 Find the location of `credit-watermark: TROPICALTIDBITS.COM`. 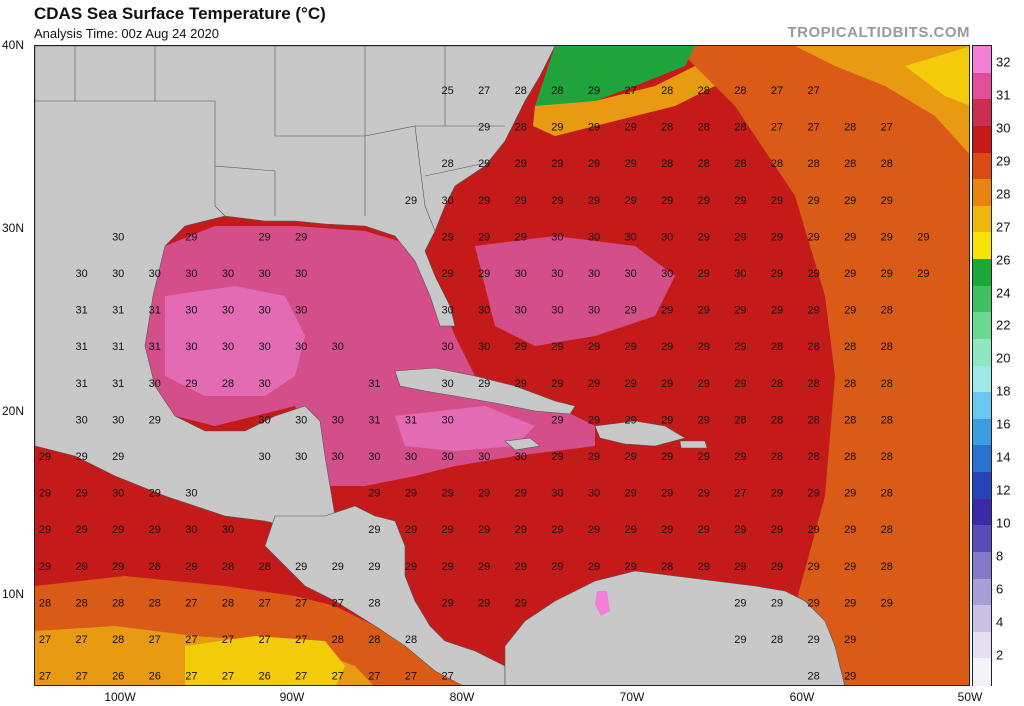

credit-watermark: TROPICALTIDBITS.COM is located at coordinates (878, 32).